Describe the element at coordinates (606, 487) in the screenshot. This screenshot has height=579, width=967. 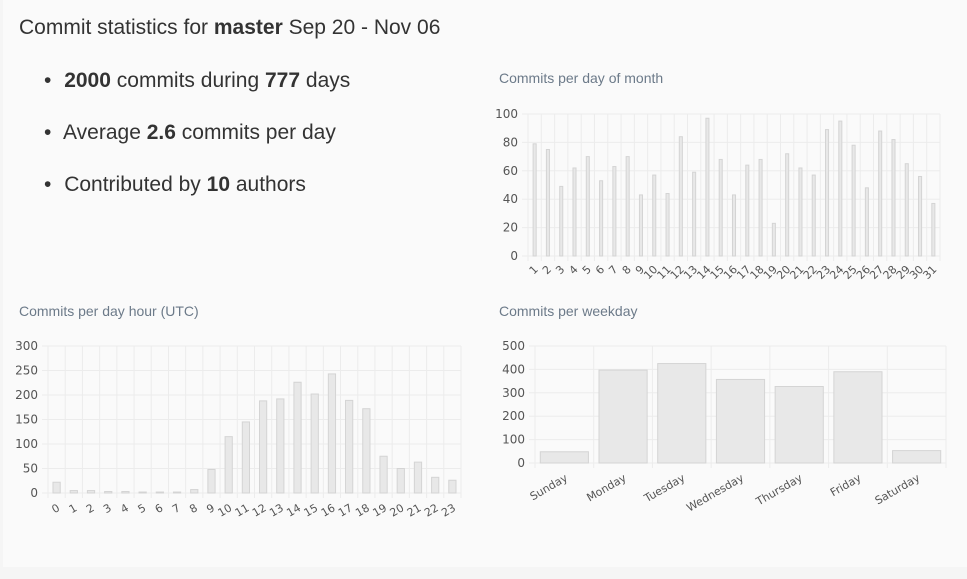
I see `x-tick-label: Monday` at that location.